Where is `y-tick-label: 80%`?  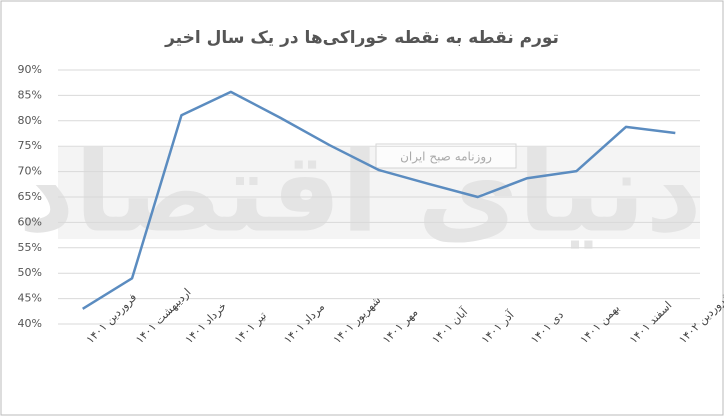 y-tick-label: 80% is located at coordinates (30, 120).